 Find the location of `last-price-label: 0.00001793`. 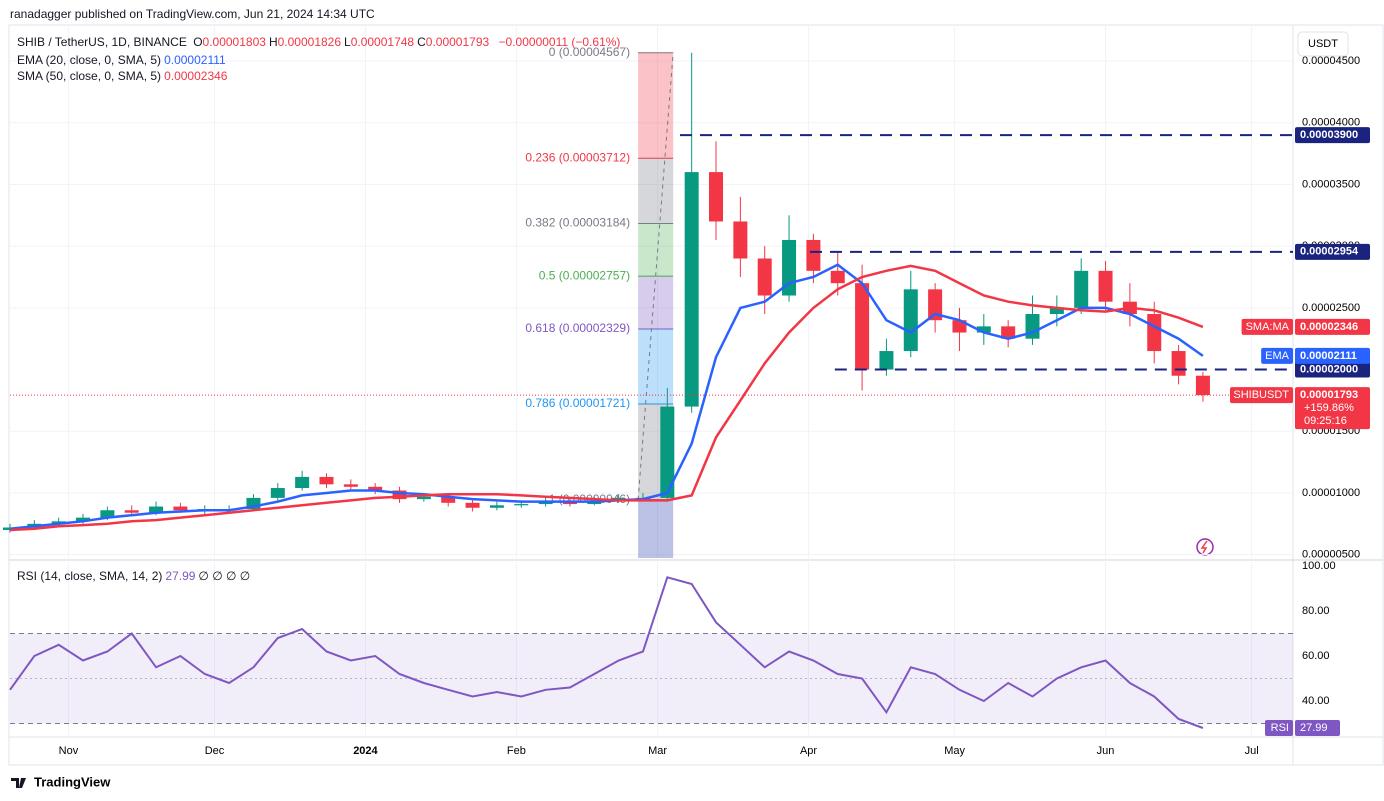

last-price-label: 0.00001793 is located at coordinates (1329, 395).